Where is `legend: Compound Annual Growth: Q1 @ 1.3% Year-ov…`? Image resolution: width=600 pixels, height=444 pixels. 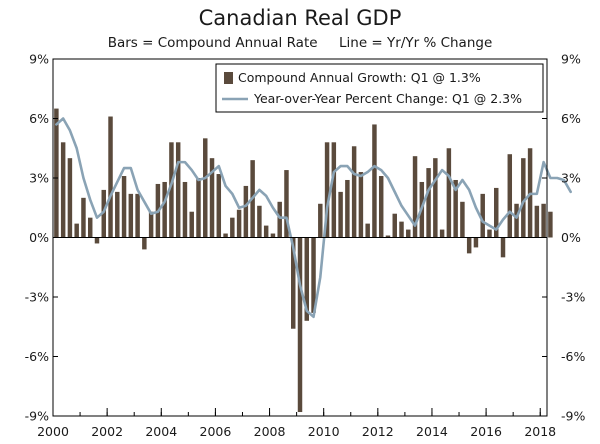
legend: Compound Annual Growth: Q1 @ 1.3% Year-ov… is located at coordinates (379, 88).